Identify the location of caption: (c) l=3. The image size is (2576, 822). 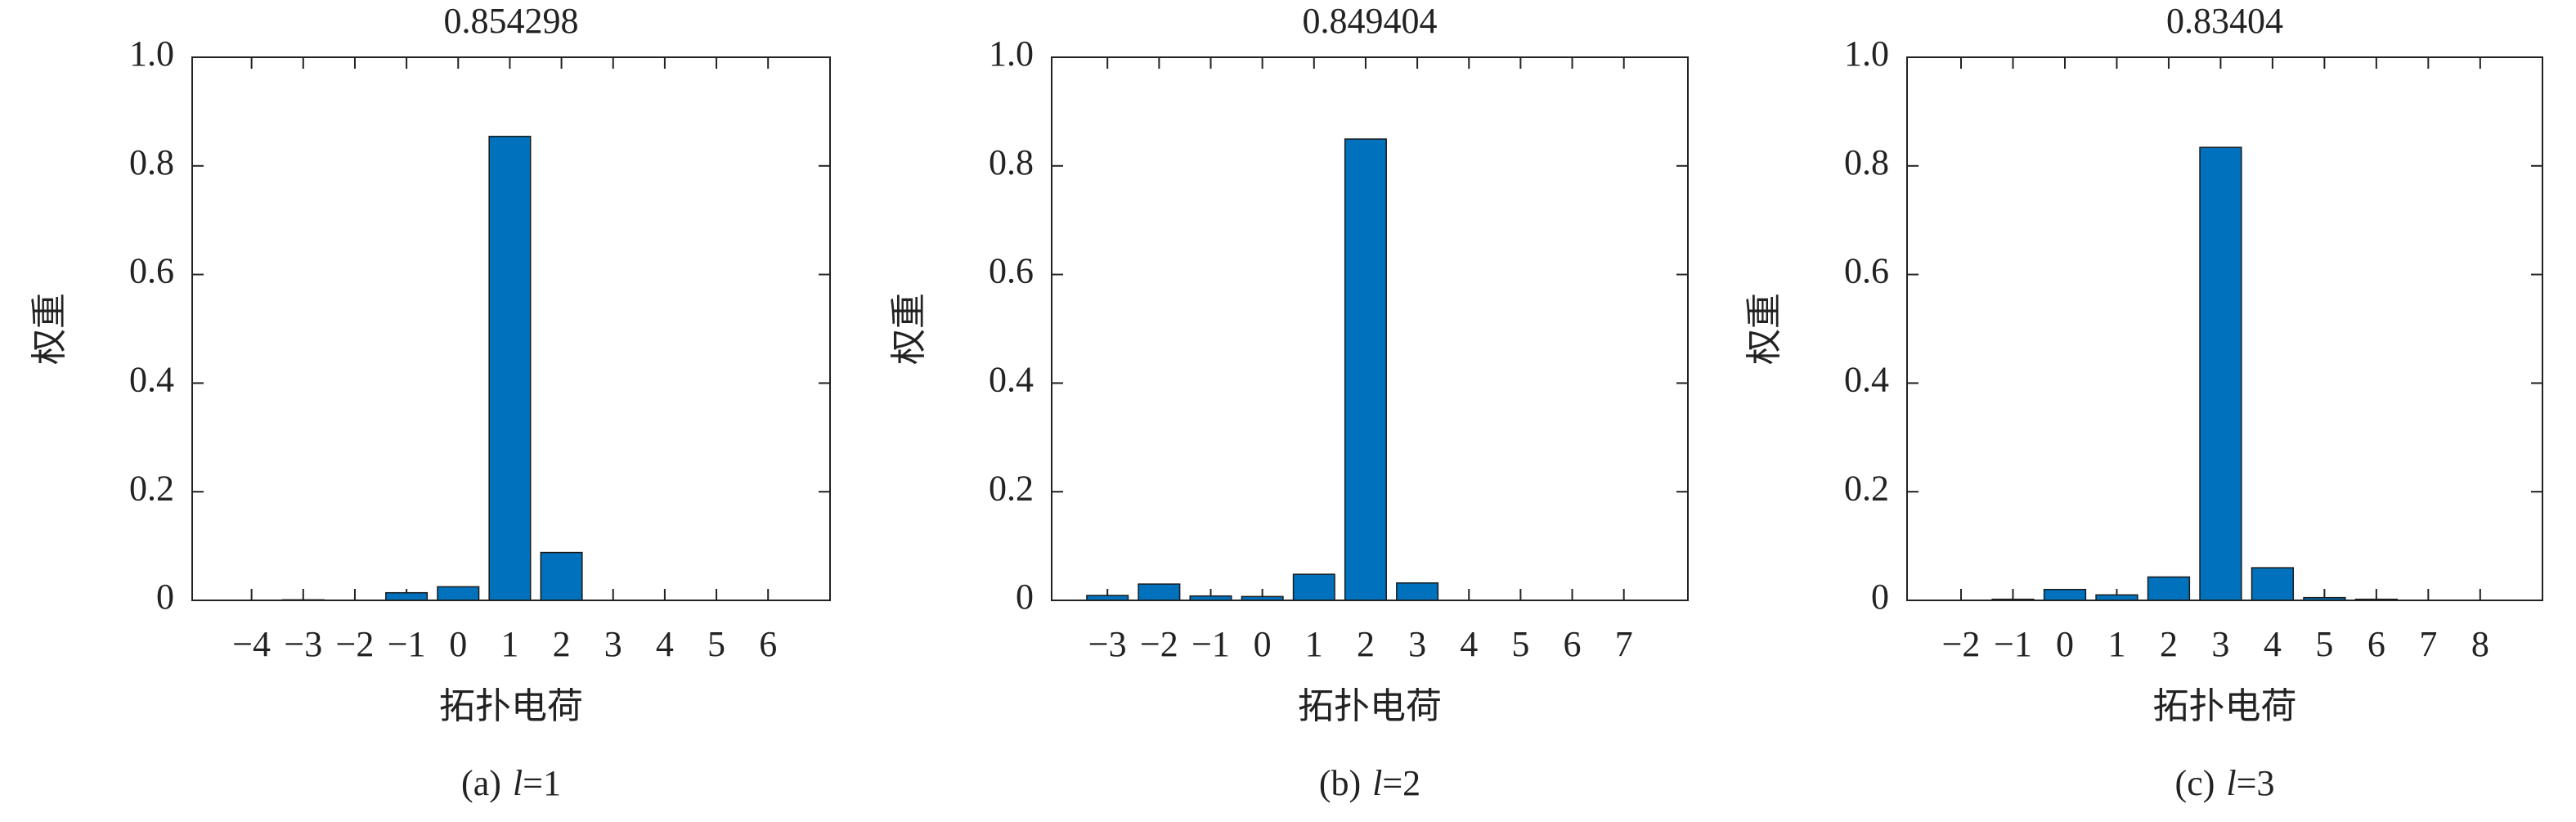
(2225, 783).